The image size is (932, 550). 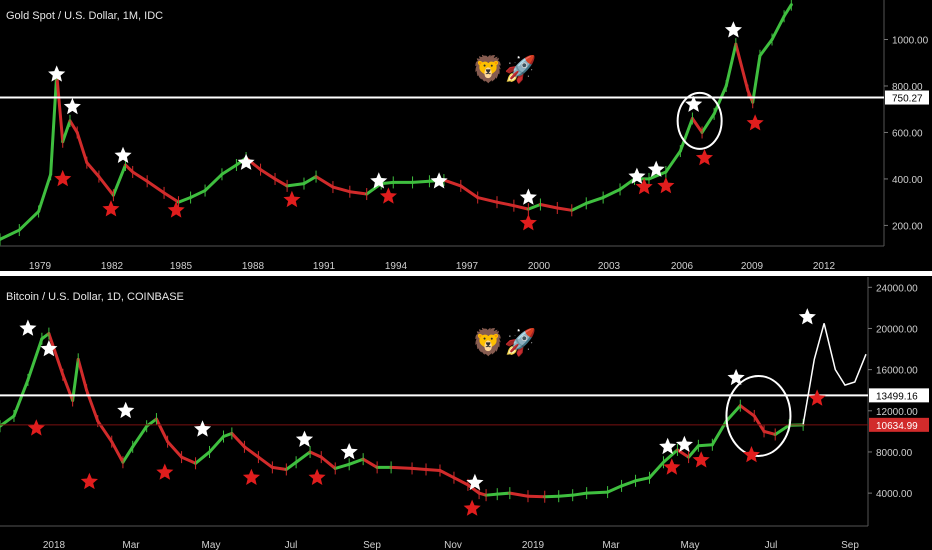 I want to click on panel-divider, so click(x=466, y=273).